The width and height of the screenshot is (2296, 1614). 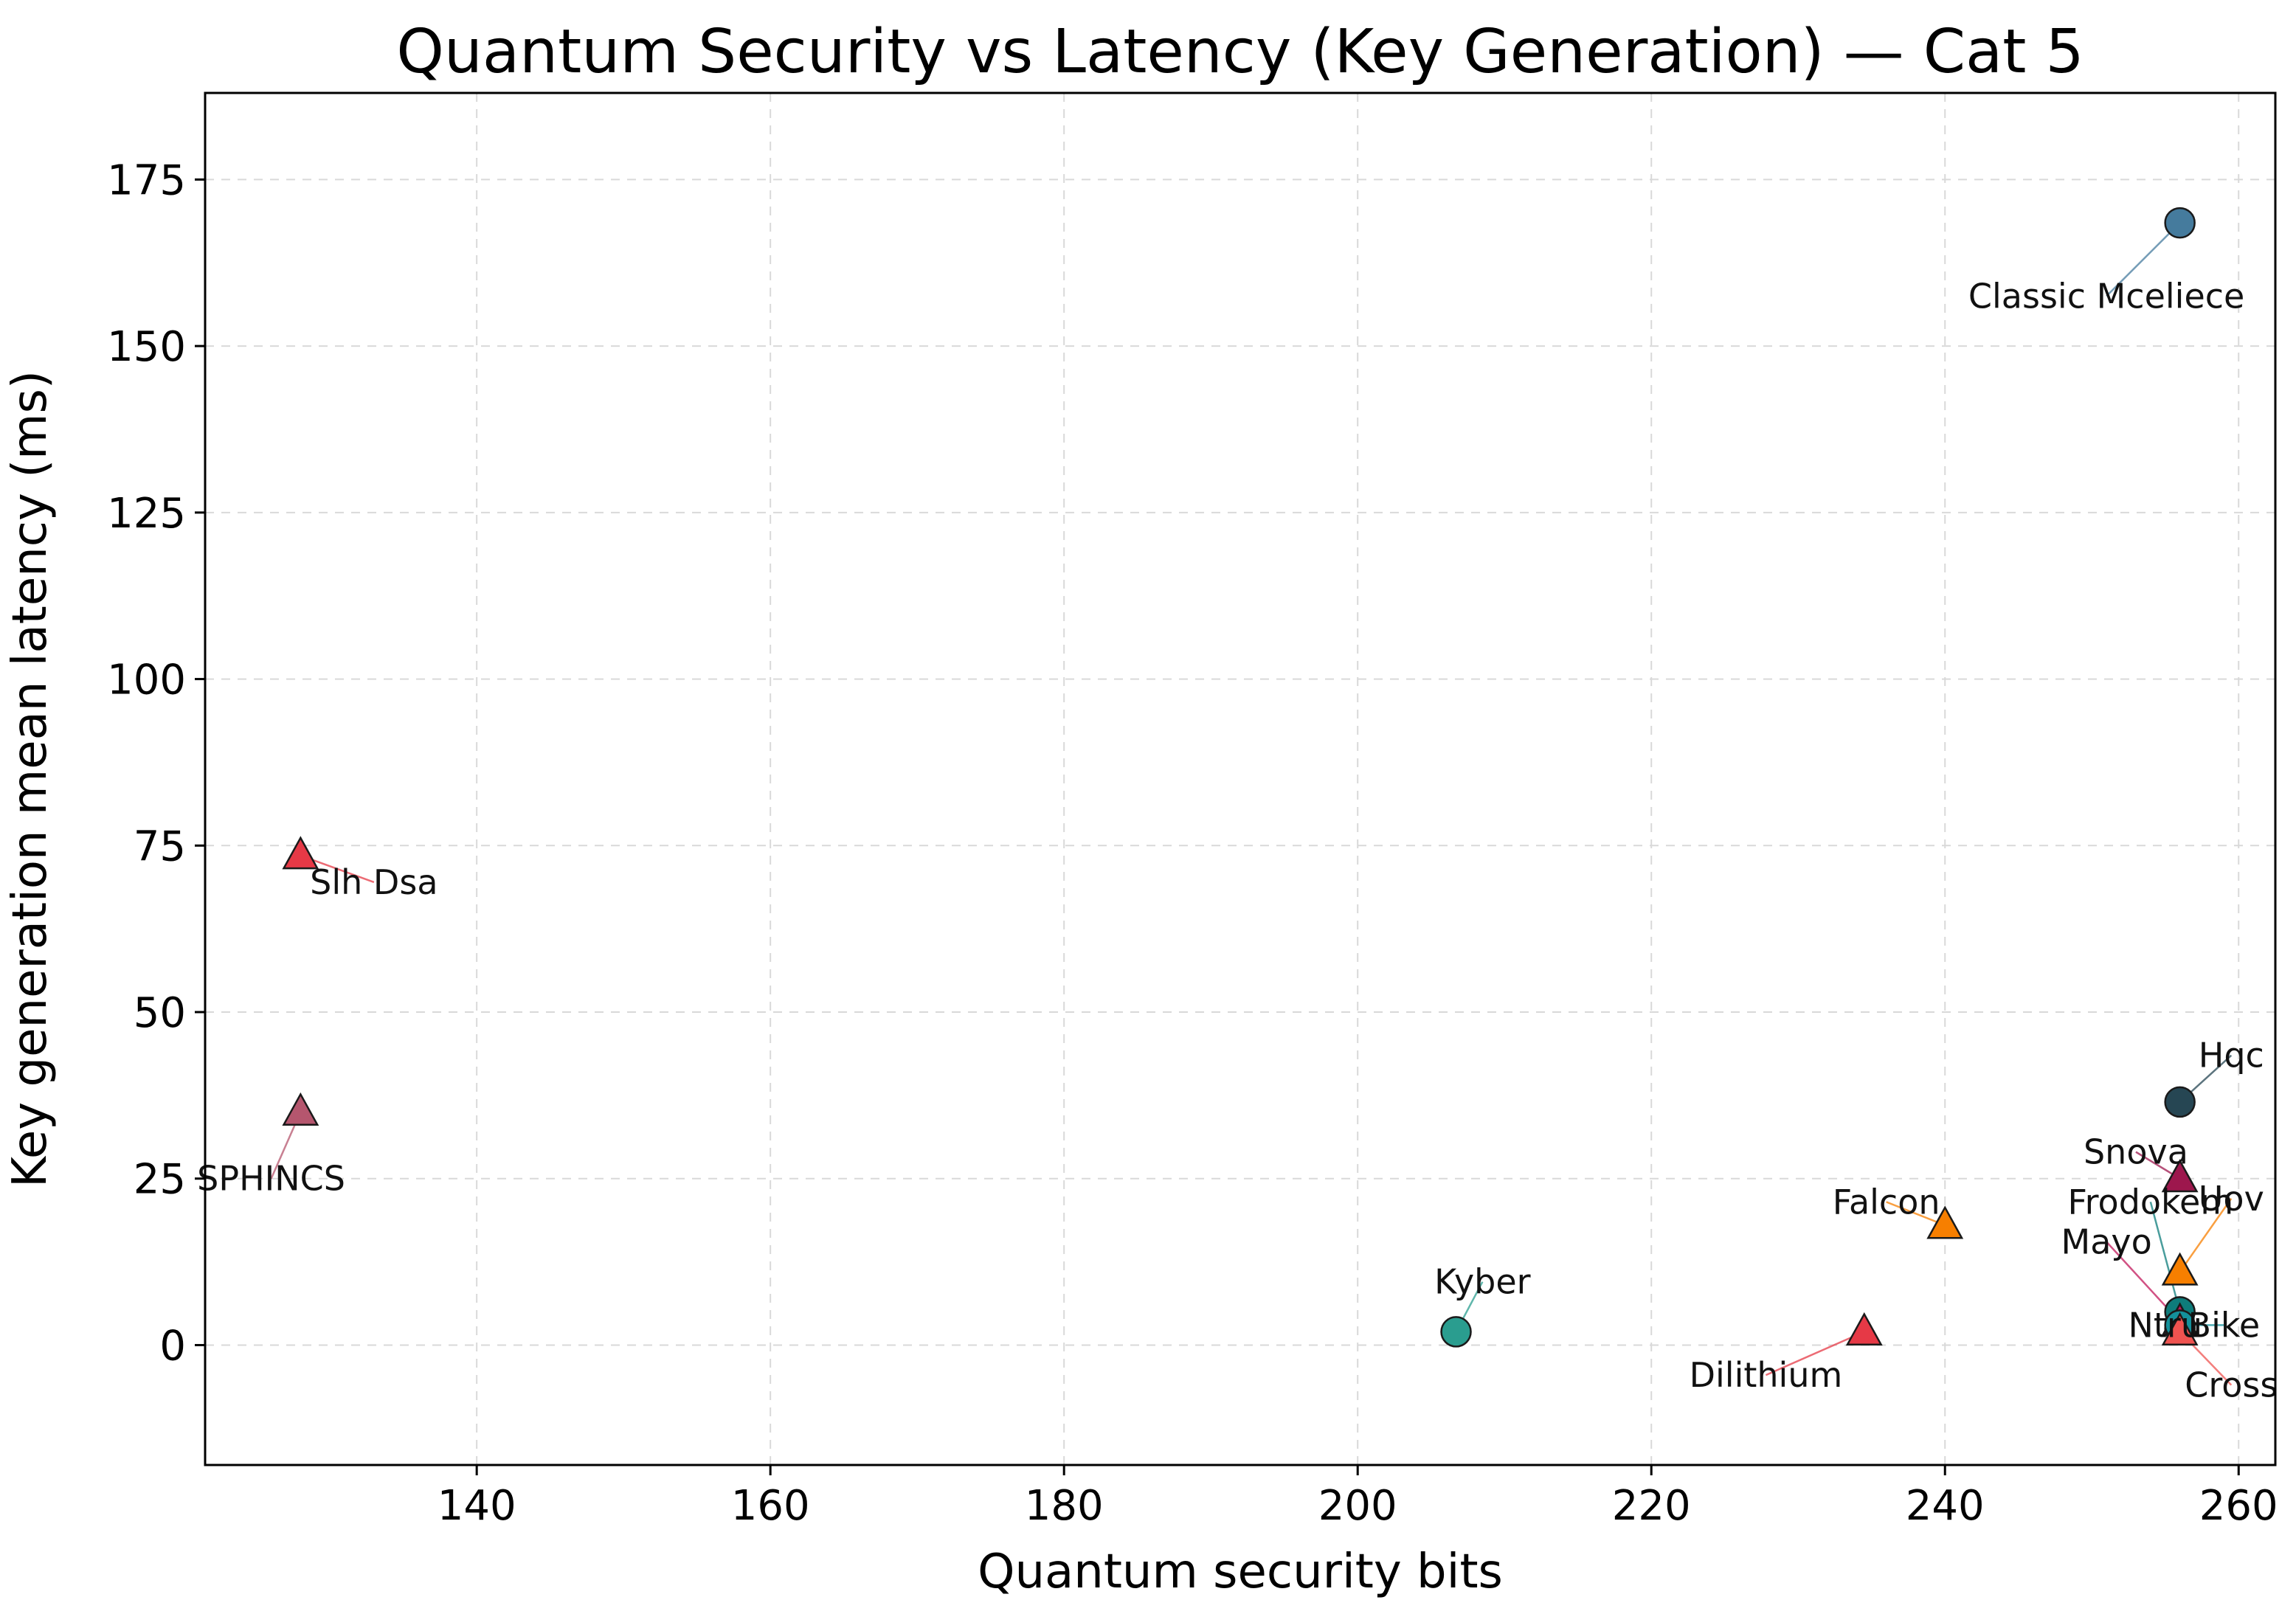 What do you see at coordinates (1240, 1572) in the screenshot?
I see `x-axis-title: Quantum security bits` at bounding box center [1240, 1572].